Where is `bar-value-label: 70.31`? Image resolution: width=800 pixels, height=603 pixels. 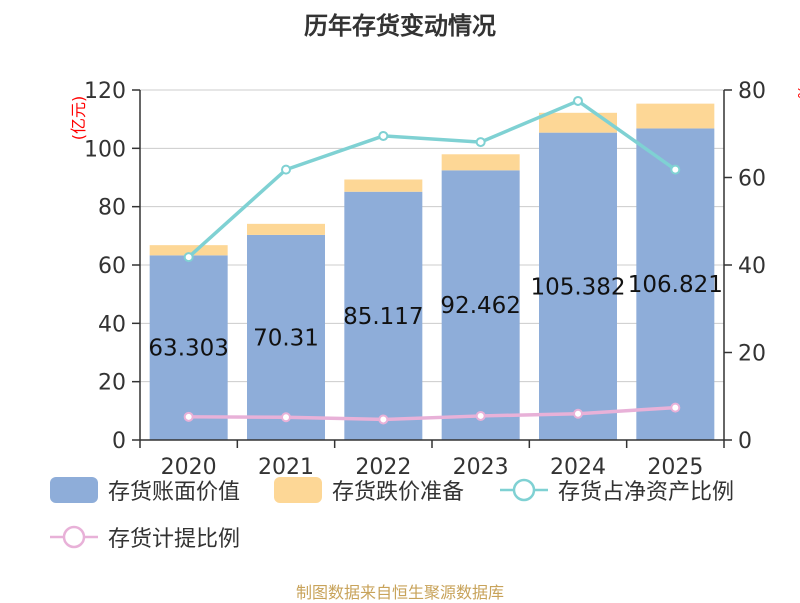
bar-value-label: 70.31 is located at coordinates (286, 338).